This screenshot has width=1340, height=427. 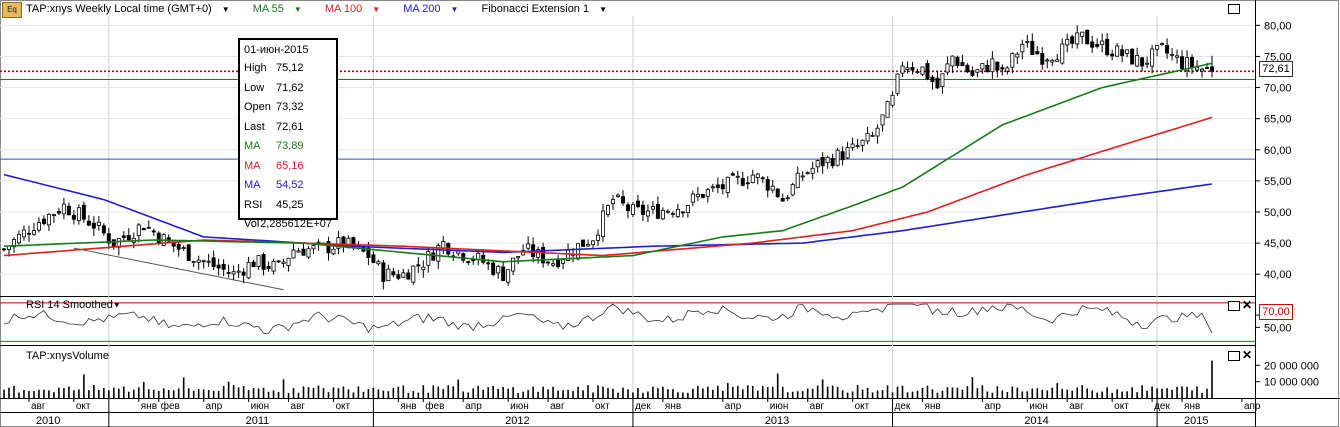 I want to click on price-tick-label: 40,00, so click(x=1278, y=275).